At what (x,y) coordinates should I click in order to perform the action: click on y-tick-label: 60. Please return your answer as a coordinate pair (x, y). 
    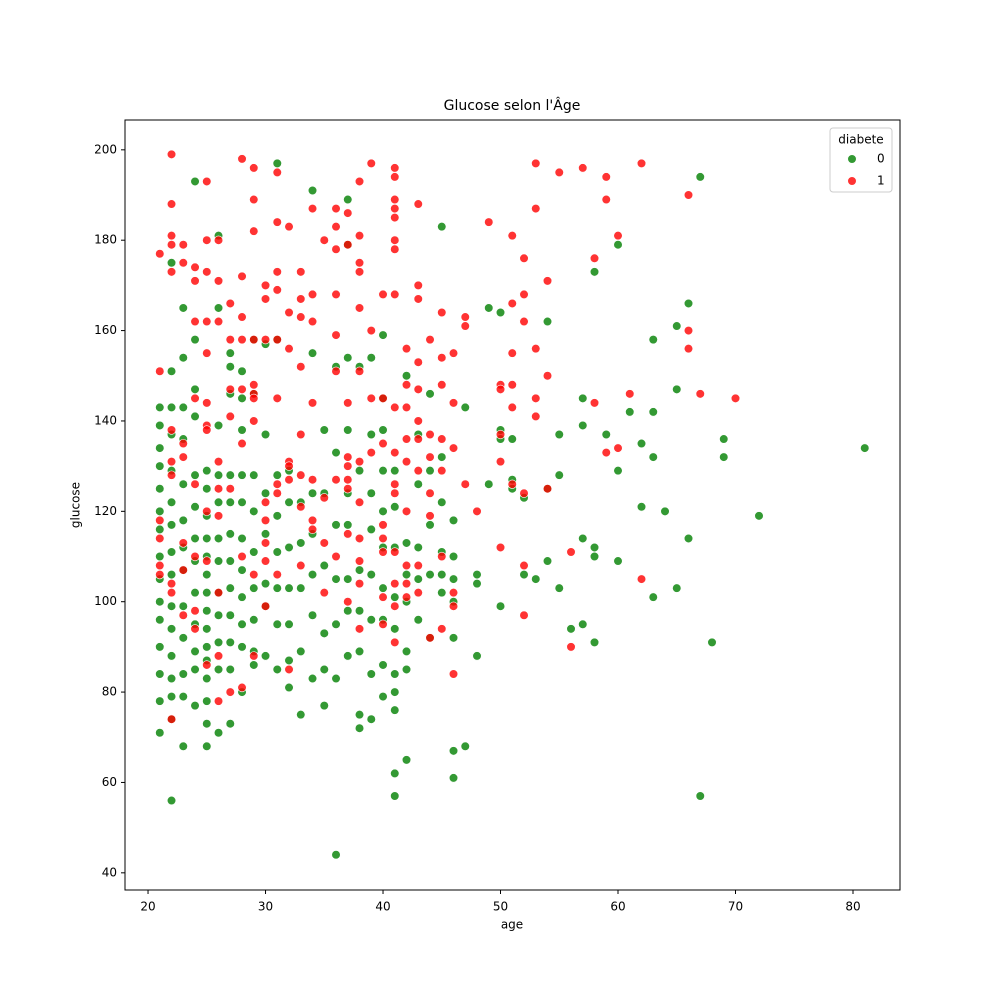
    Looking at the image, I should click on (109, 782).